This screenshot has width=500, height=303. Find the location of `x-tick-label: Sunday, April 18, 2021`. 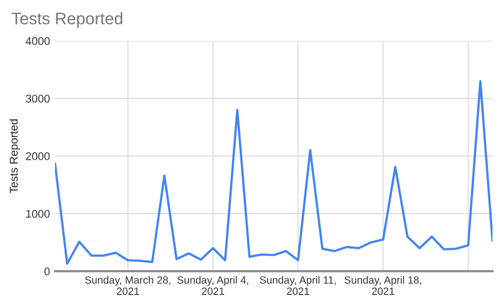

x-tick-label: Sunday, April 18, 2021 is located at coordinates (383, 285).